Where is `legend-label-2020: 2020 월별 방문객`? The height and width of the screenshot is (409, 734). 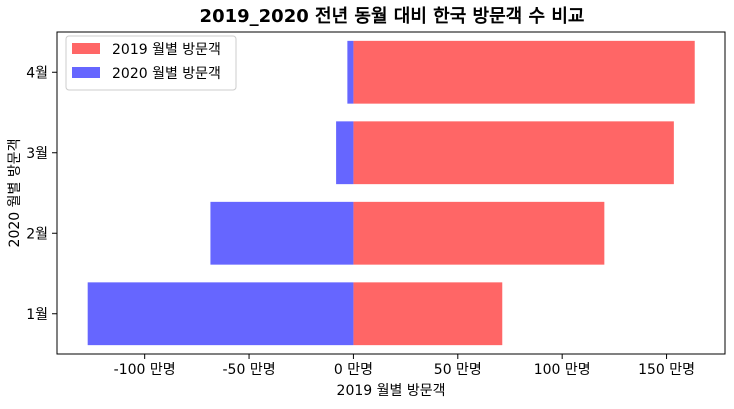
legend-label-2020: 2020 월별 방문객 is located at coordinates (166, 74).